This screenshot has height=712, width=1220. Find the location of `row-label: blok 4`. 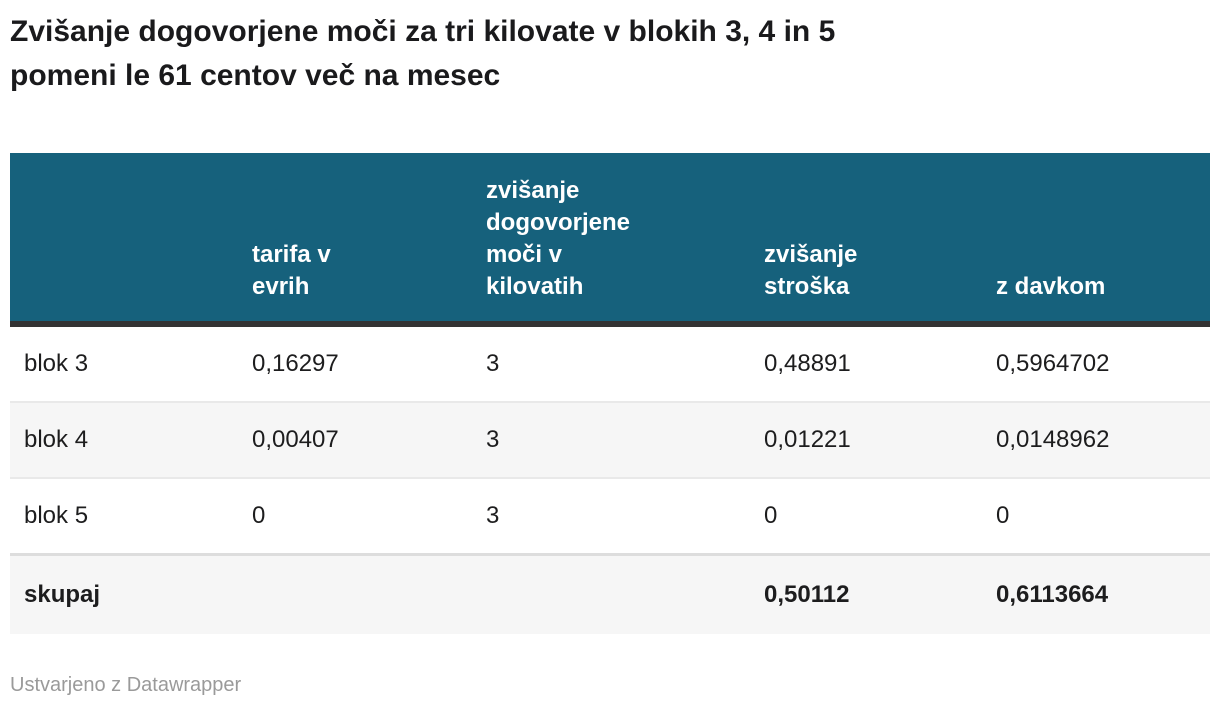

row-label: blok 4 is located at coordinates (124, 439).